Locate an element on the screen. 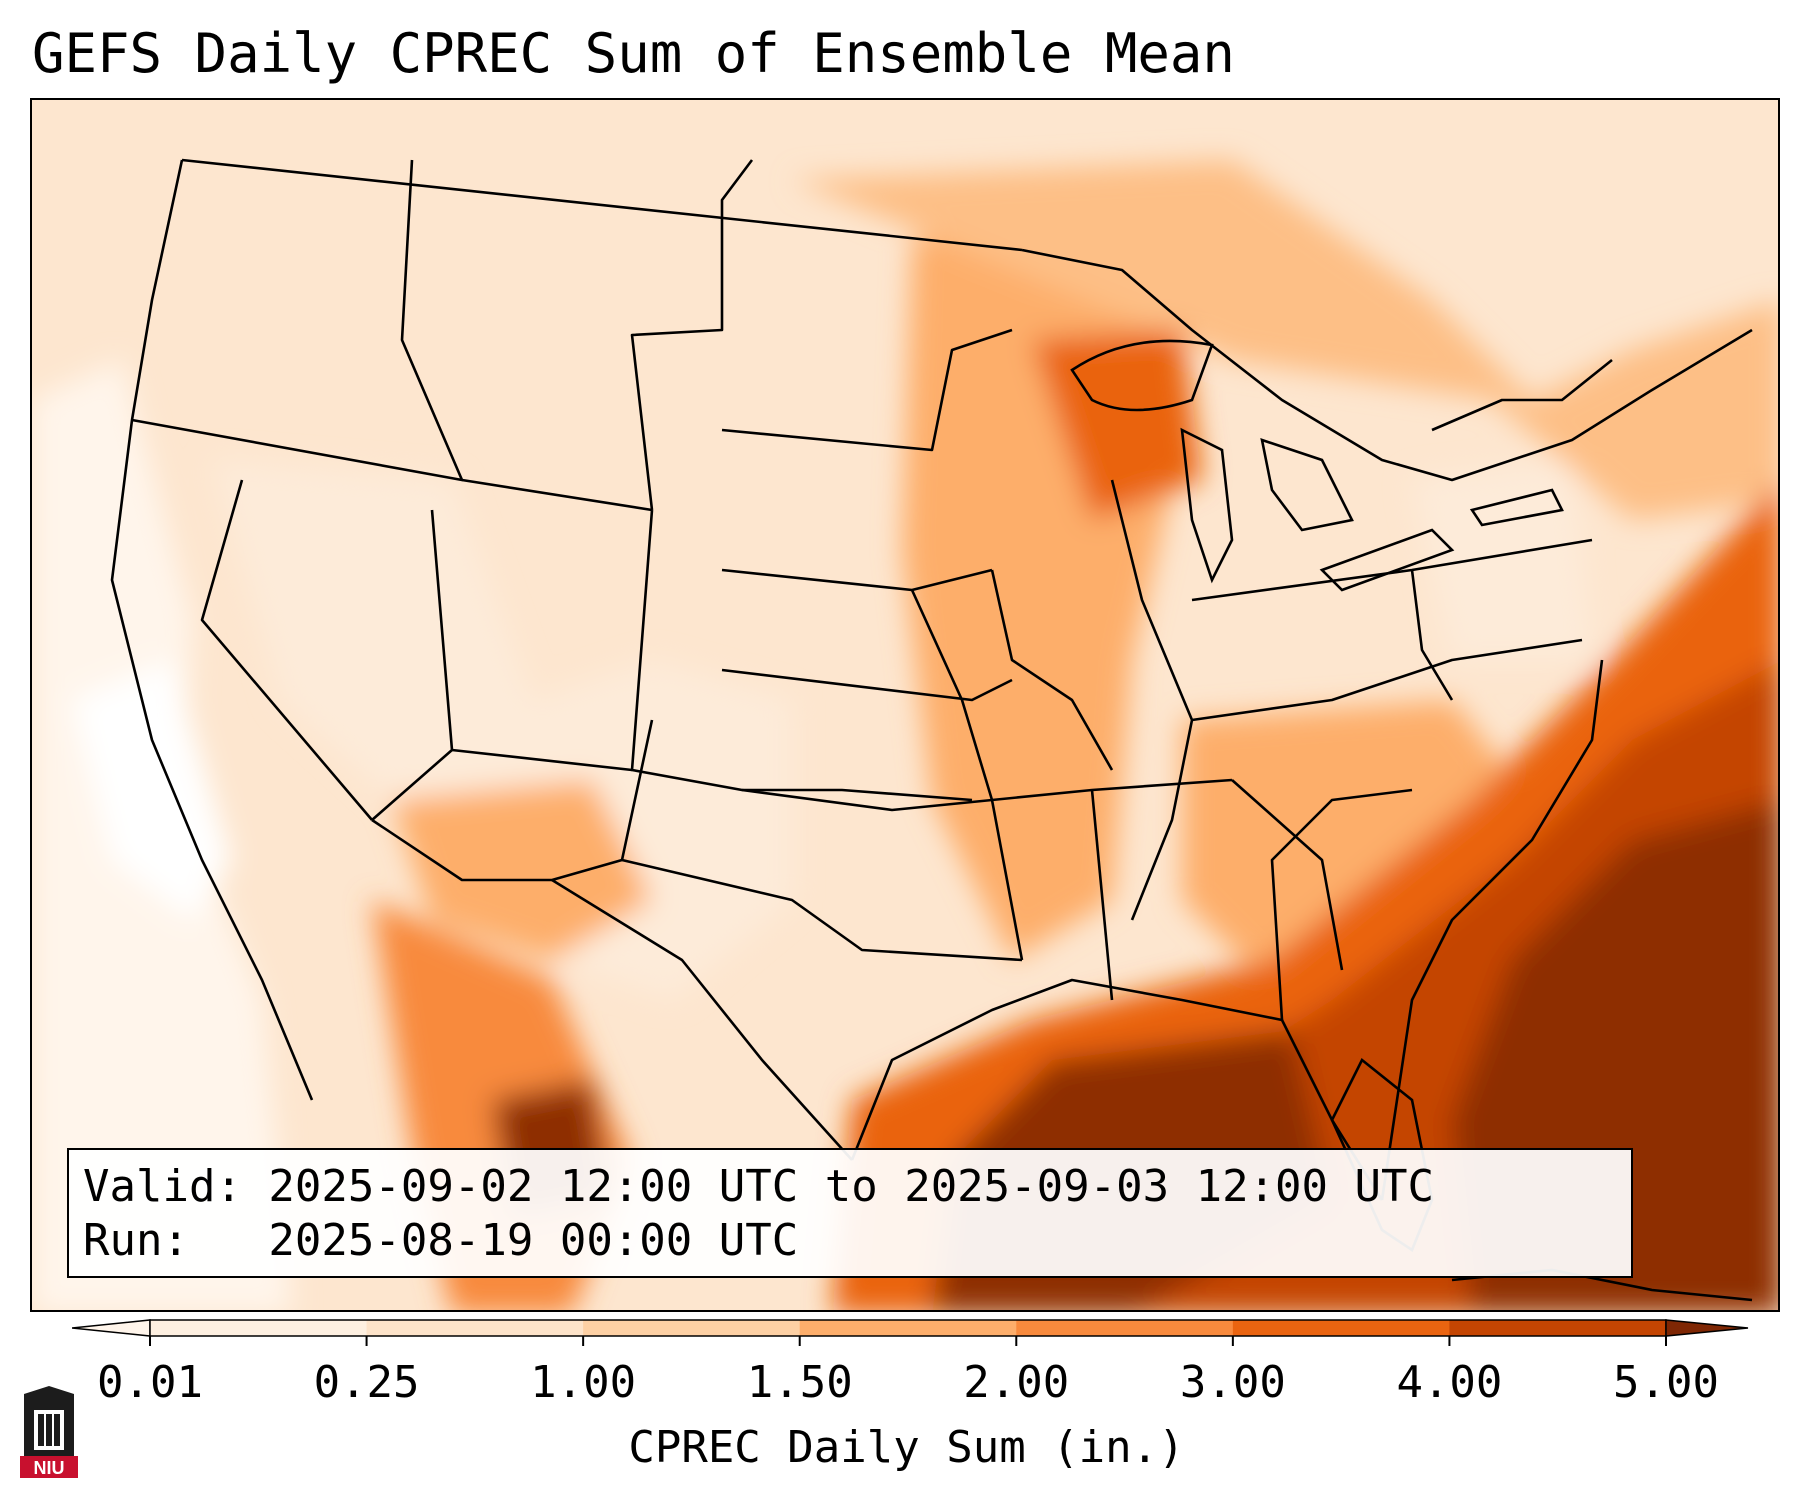 Image resolution: width=1803 pixels, height=1500 pixels. colorbar-label: CPREC Daily Sum (in.) is located at coordinates (906, 1447).